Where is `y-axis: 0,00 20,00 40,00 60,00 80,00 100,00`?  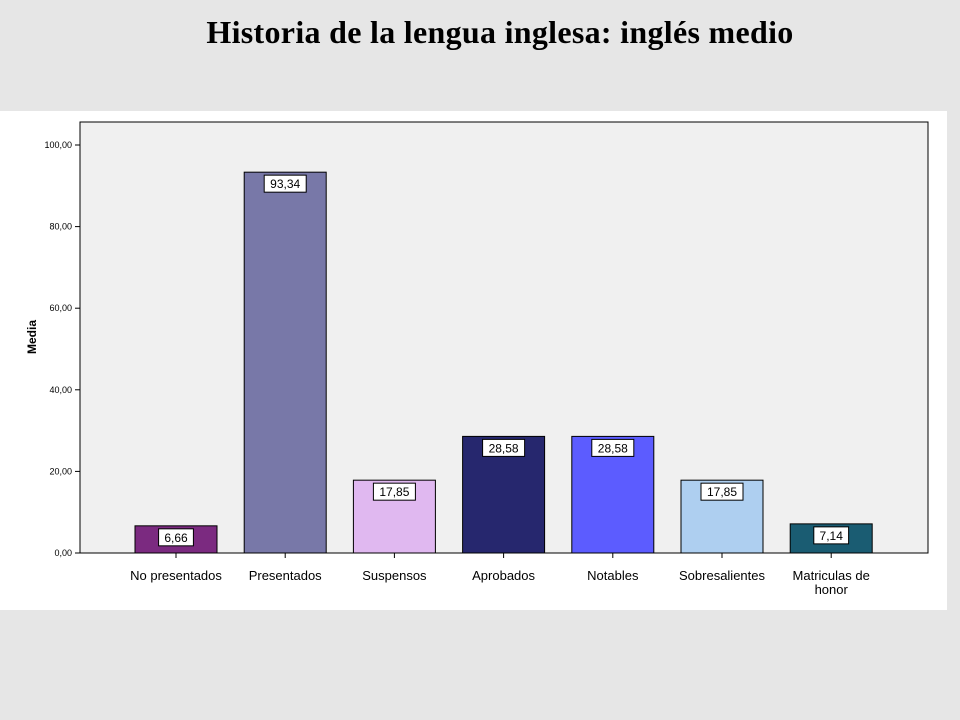
y-axis: 0,00 20,00 40,00 60,00 80,00 100,00 is located at coordinates (62, 349).